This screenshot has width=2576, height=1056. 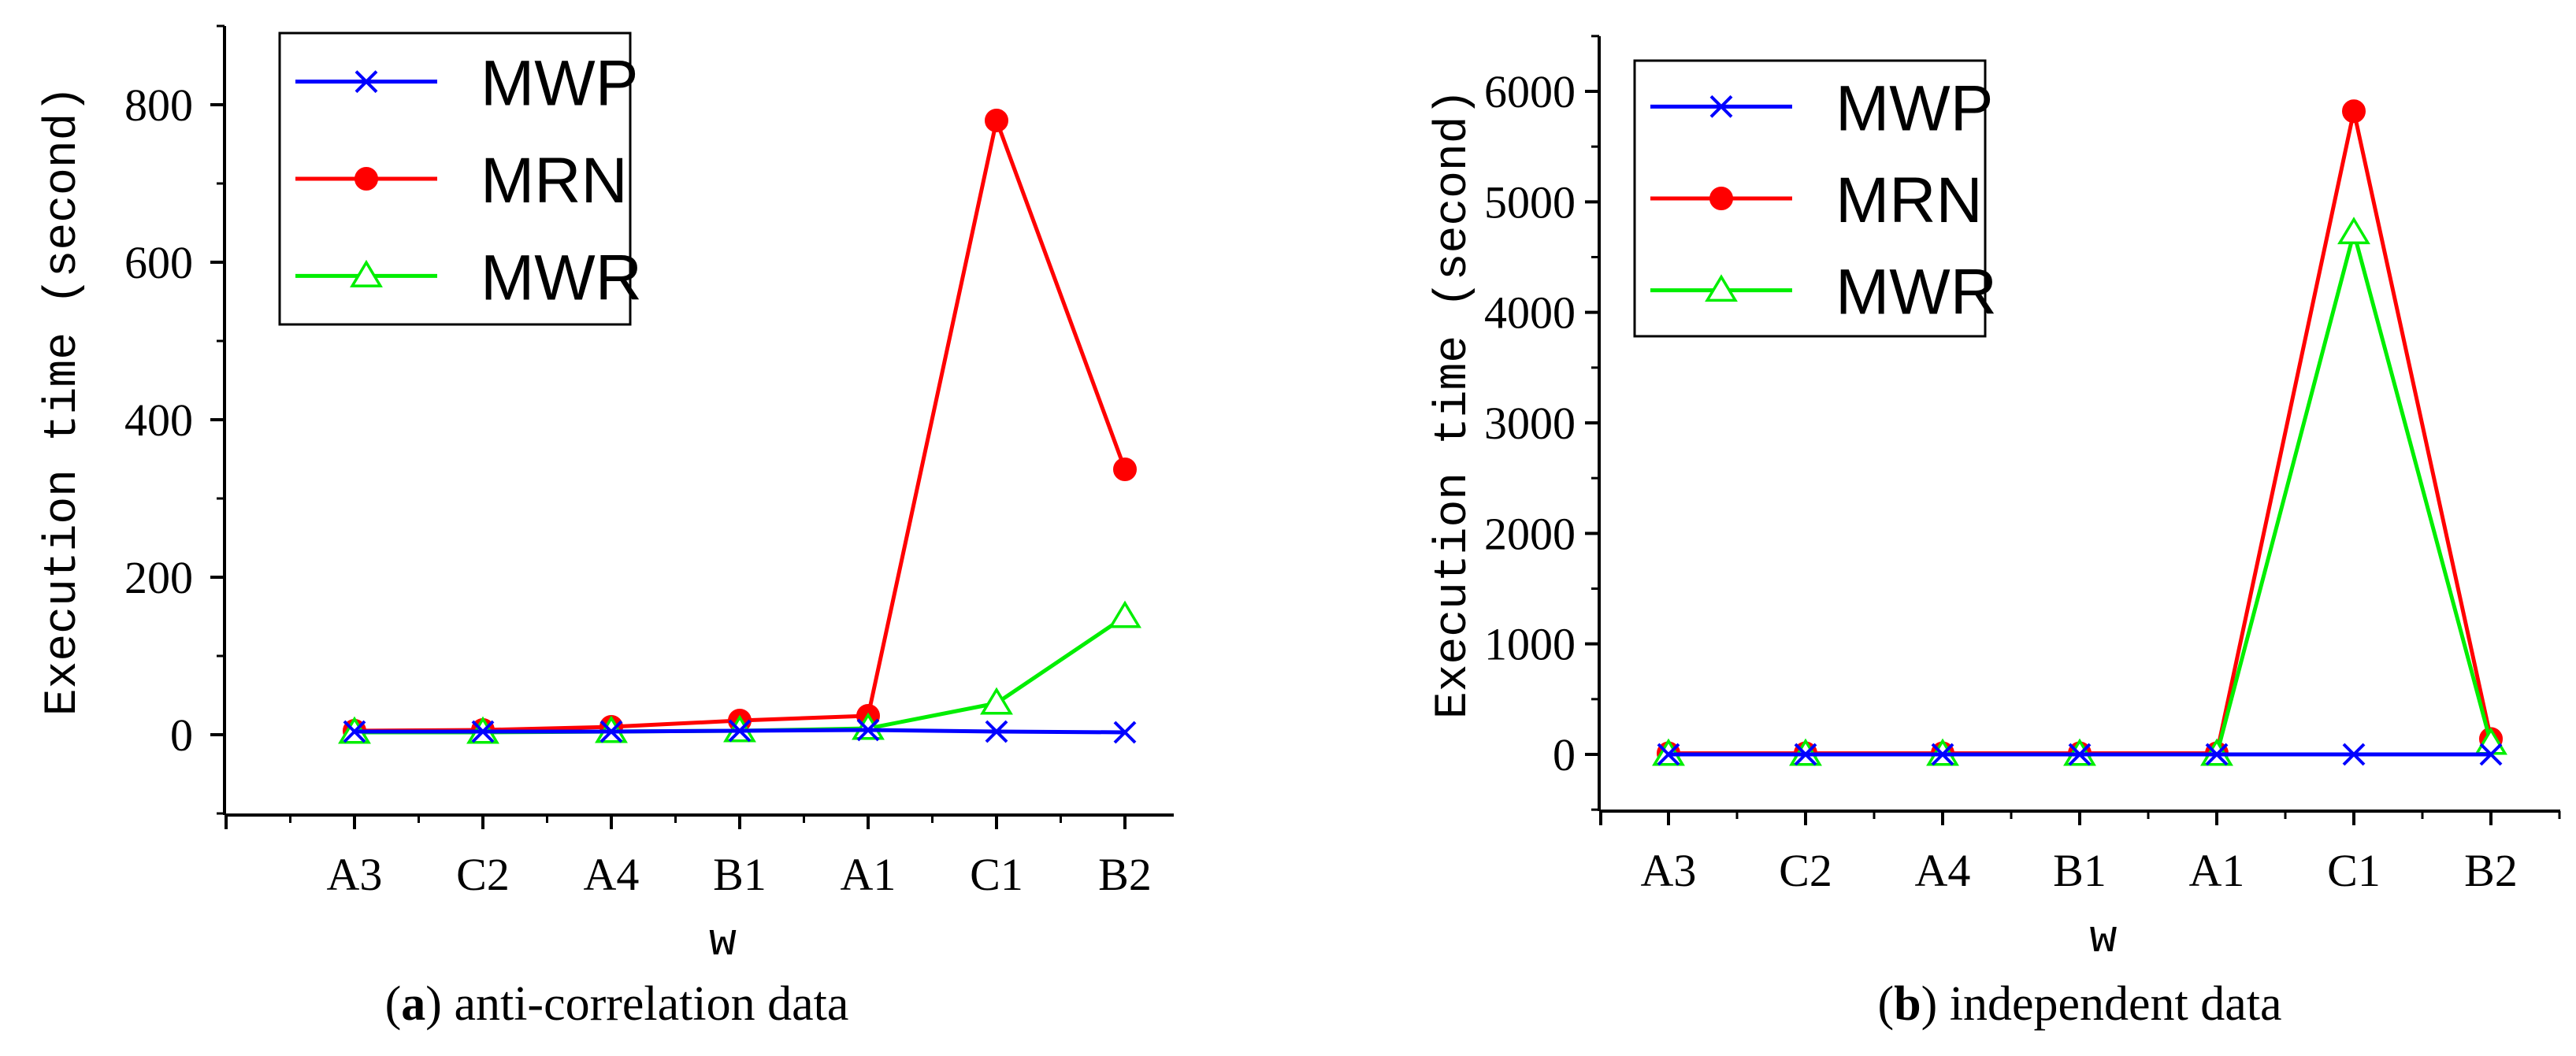 What do you see at coordinates (413, 1004) in the screenshot?
I see `caption-letter: a` at bounding box center [413, 1004].